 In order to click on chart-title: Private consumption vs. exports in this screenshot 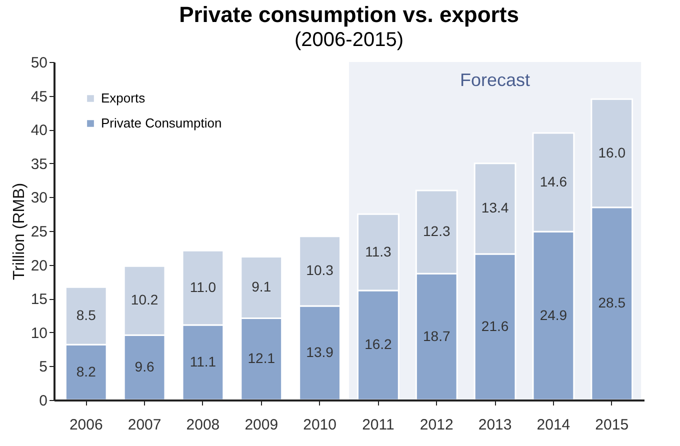, I will do `click(349, 14)`.